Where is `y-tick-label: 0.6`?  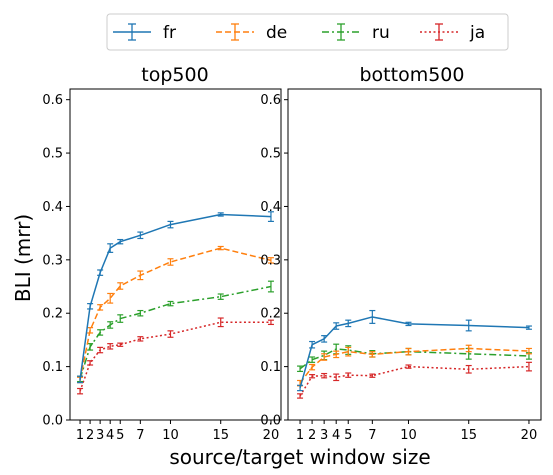 y-tick-label: 0.6 is located at coordinates (270, 100).